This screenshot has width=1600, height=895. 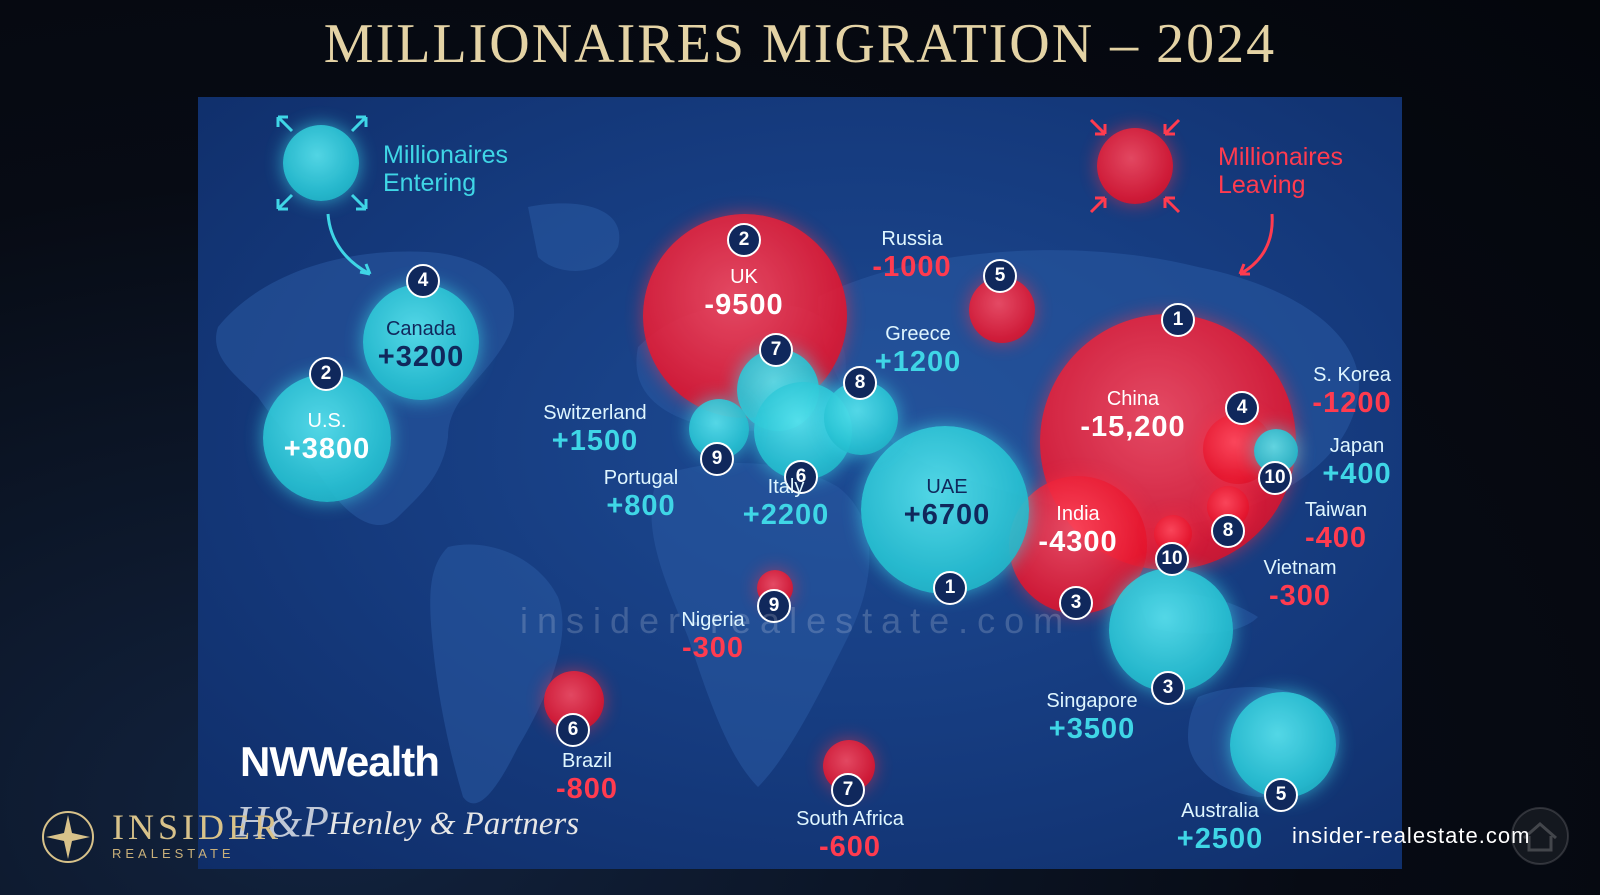 I want to click on rank-badge-us: 2, so click(x=326, y=374).